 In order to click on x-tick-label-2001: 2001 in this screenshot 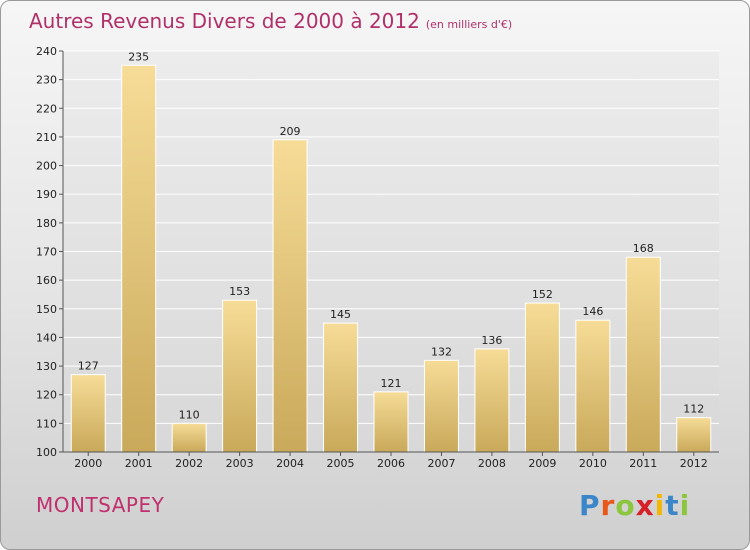, I will do `click(139, 463)`.